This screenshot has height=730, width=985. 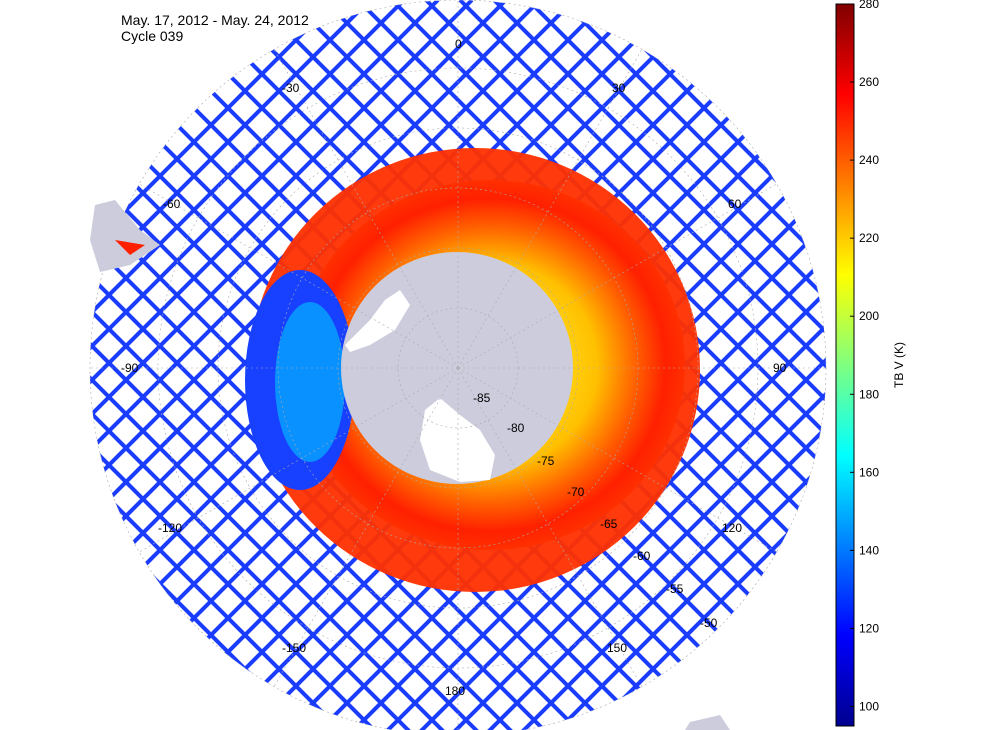 What do you see at coordinates (642, 556) in the screenshot?
I see `lat-label-60: -60` at bounding box center [642, 556].